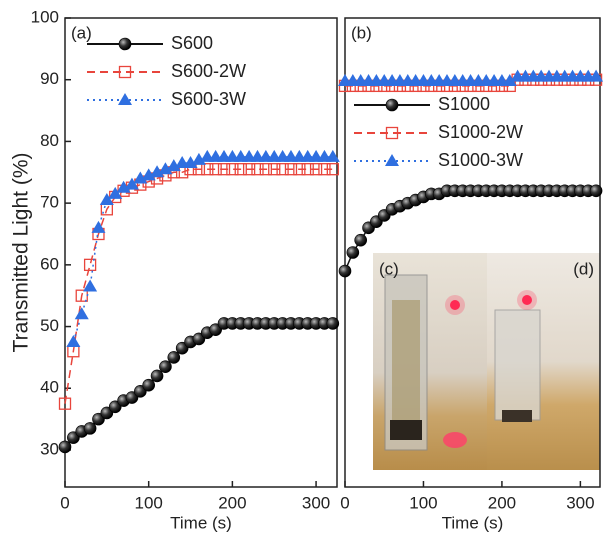 The height and width of the screenshot is (537, 606). Describe the element at coordinates (21, 253) in the screenshot. I see `y-axis-title: Transmitted Light (%)` at that location.